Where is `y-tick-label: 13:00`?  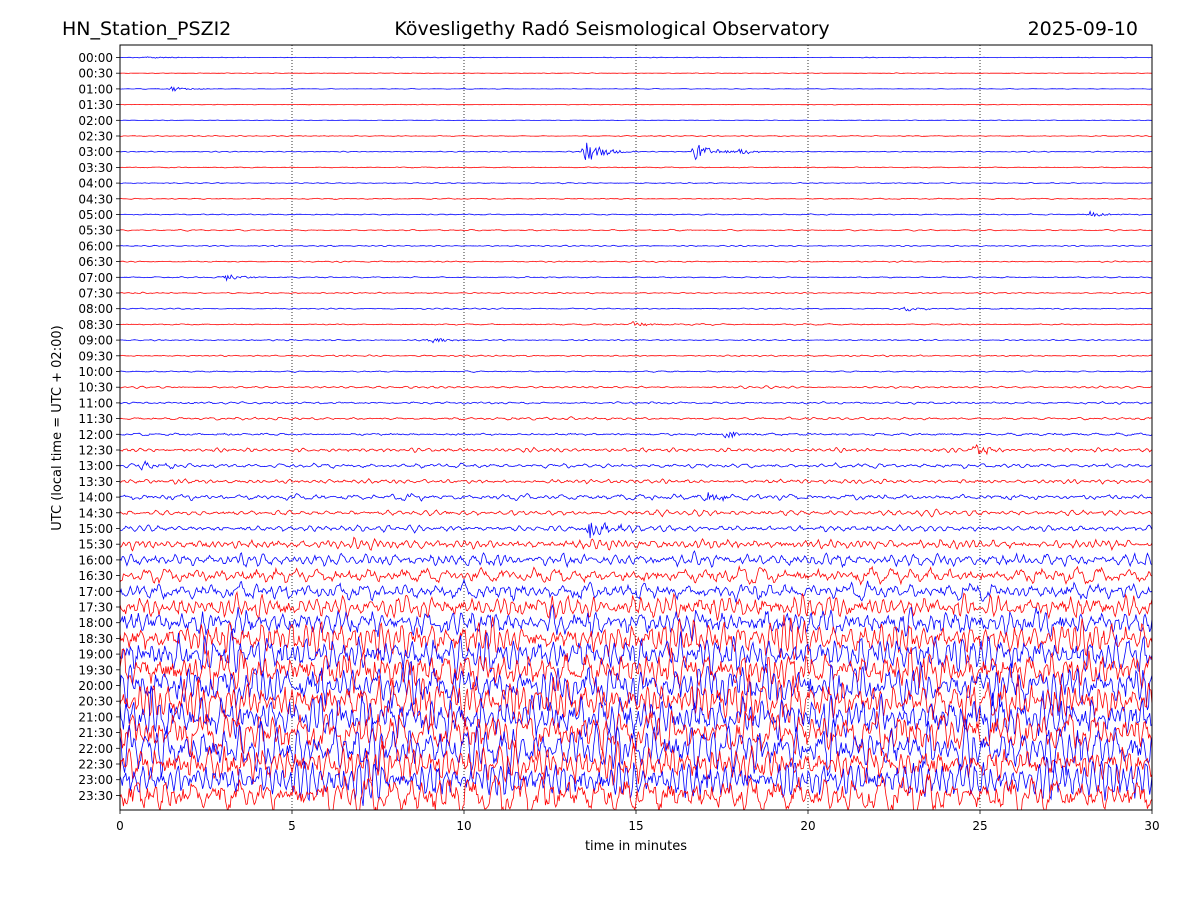 y-tick-label: 13:00 is located at coordinates (95, 466).